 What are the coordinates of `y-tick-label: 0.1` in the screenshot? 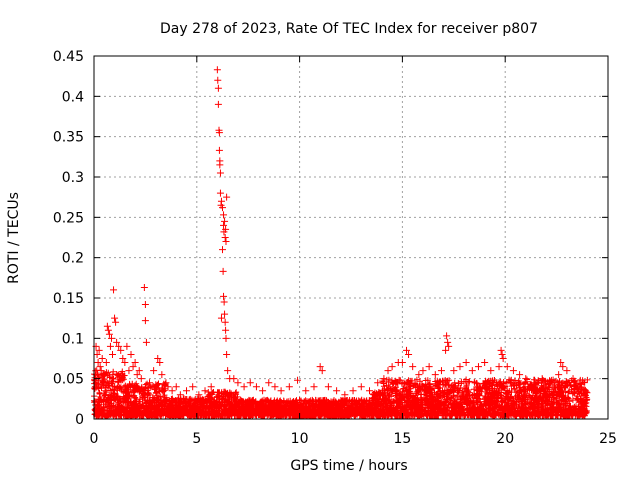 It's located at (73, 339).